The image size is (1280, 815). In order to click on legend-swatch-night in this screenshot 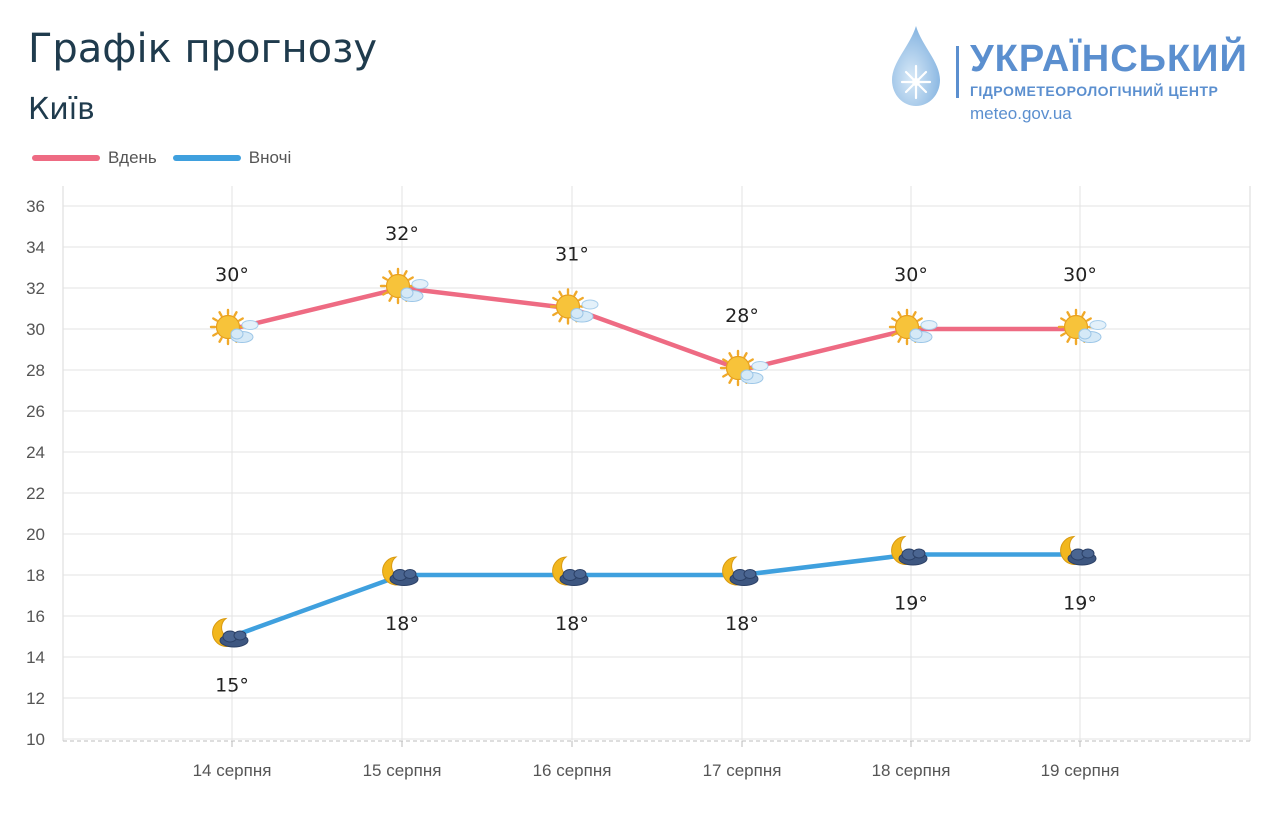, I will do `click(206, 158)`.